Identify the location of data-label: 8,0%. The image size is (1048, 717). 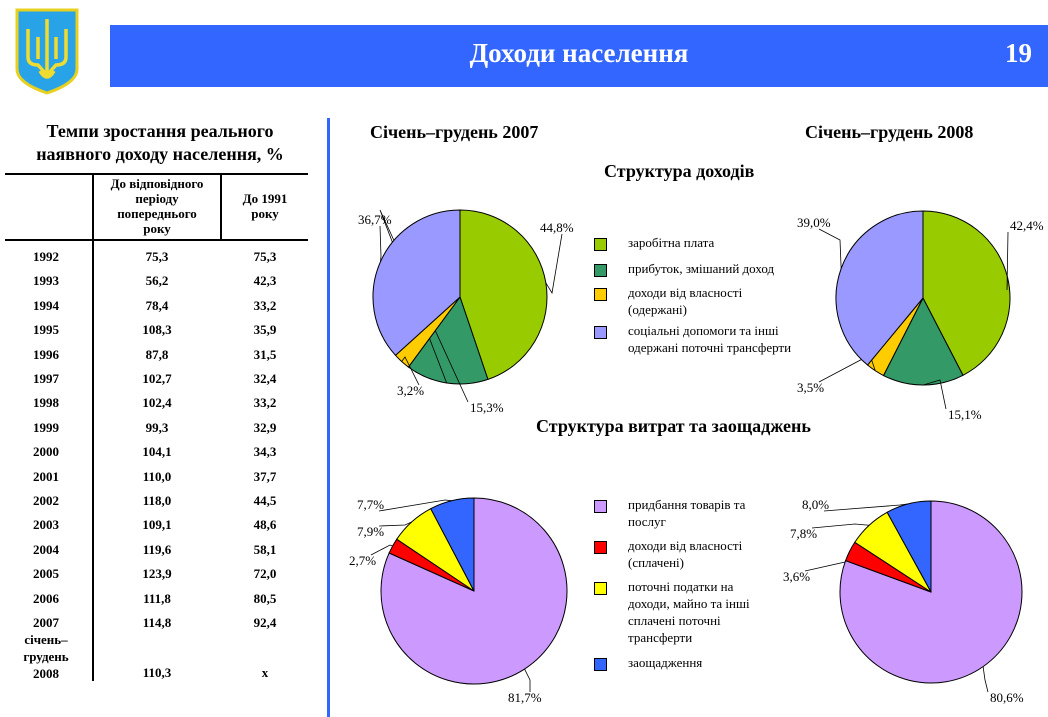
(816, 504).